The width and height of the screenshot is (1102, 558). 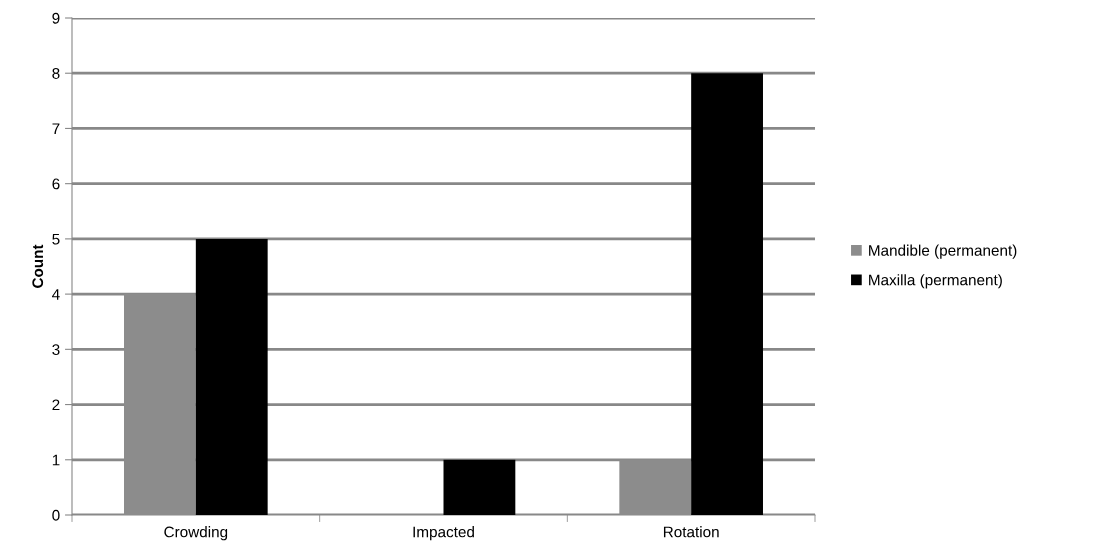 What do you see at coordinates (935, 281) in the screenshot?
I see `legend-label: Maxilla (permanent)` at bounding box center [935, 281].